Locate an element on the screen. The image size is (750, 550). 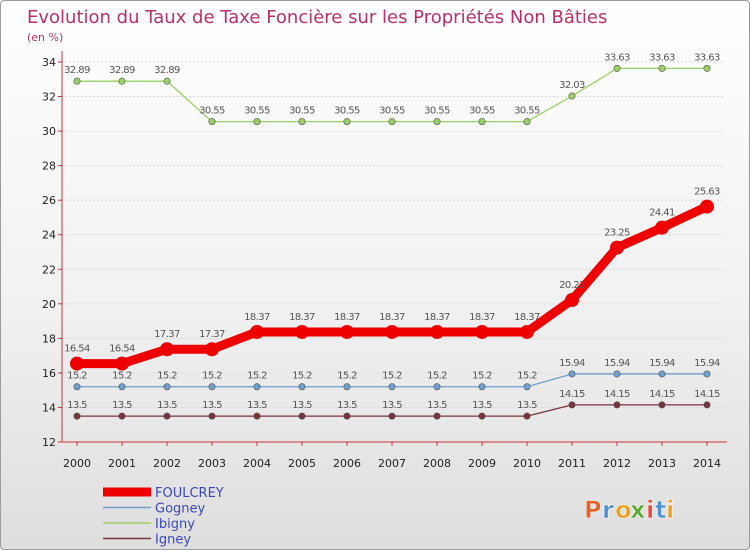
y-tick-label: 16 is located at coordinates (49, 373).